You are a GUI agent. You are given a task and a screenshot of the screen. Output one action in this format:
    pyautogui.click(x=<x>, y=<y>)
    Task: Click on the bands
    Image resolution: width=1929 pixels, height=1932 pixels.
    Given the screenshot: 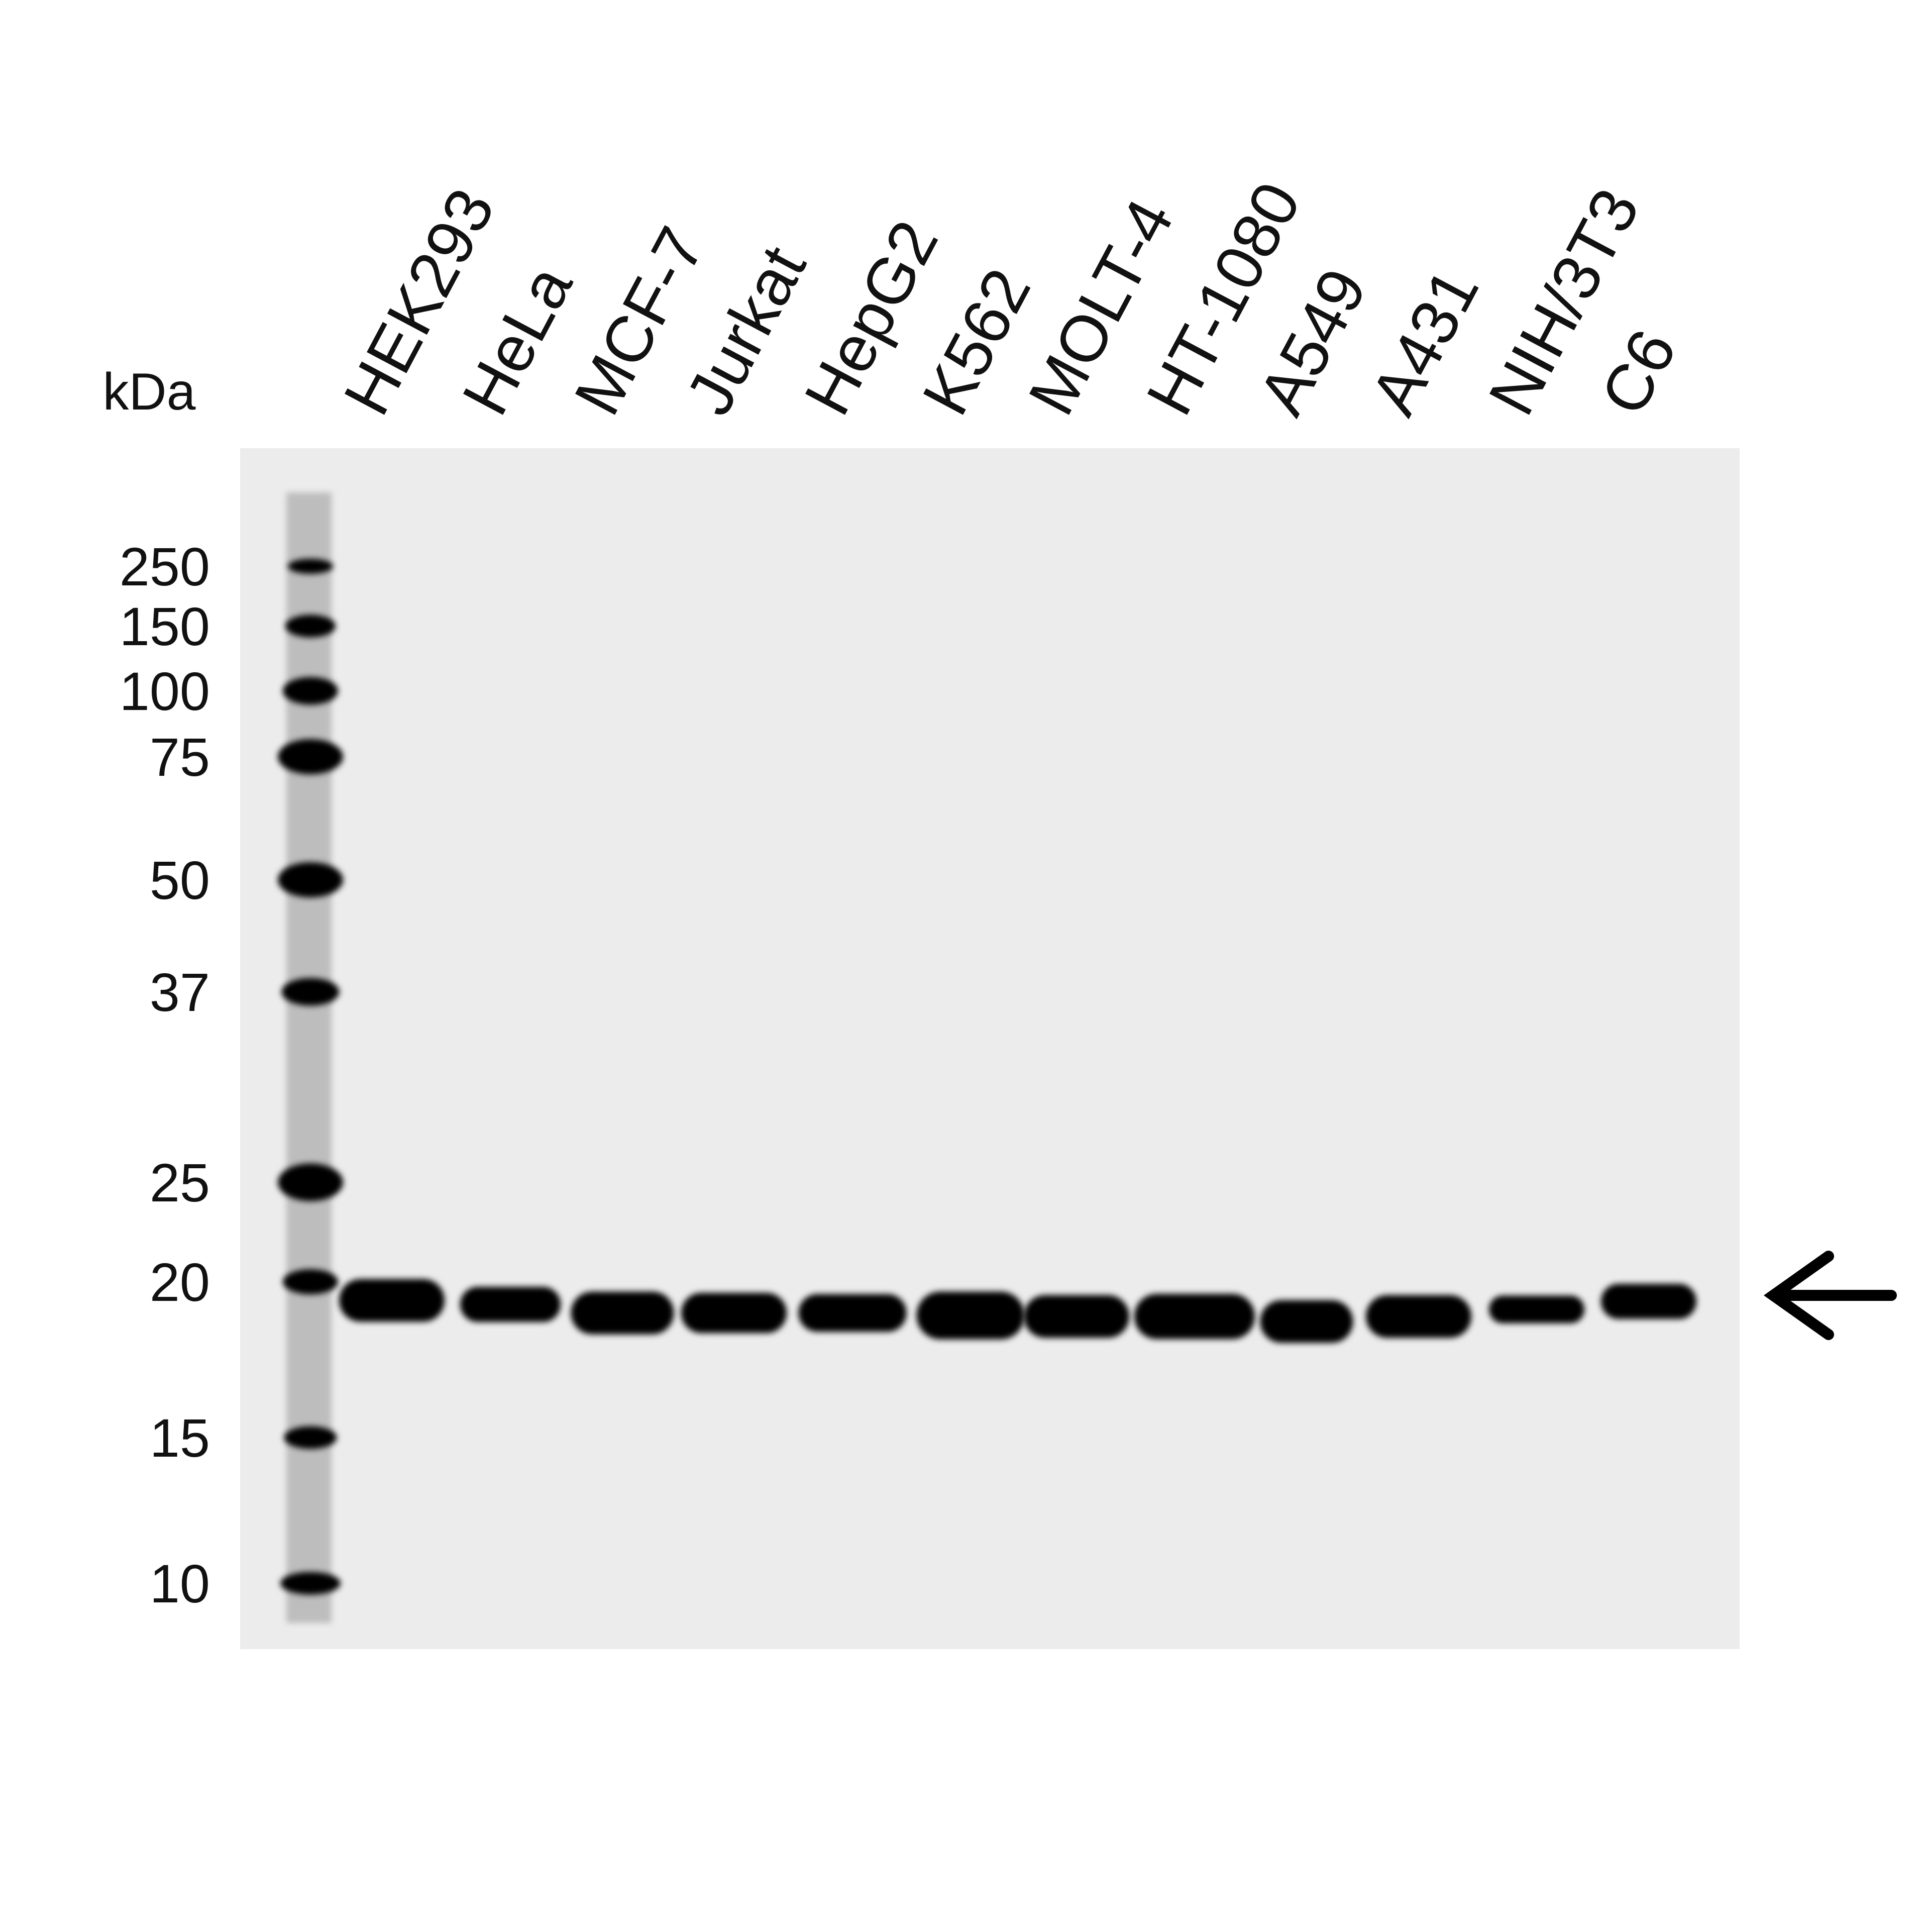 What is the action you would take?
    pyautogui.click(x=1017, y=1311)
    